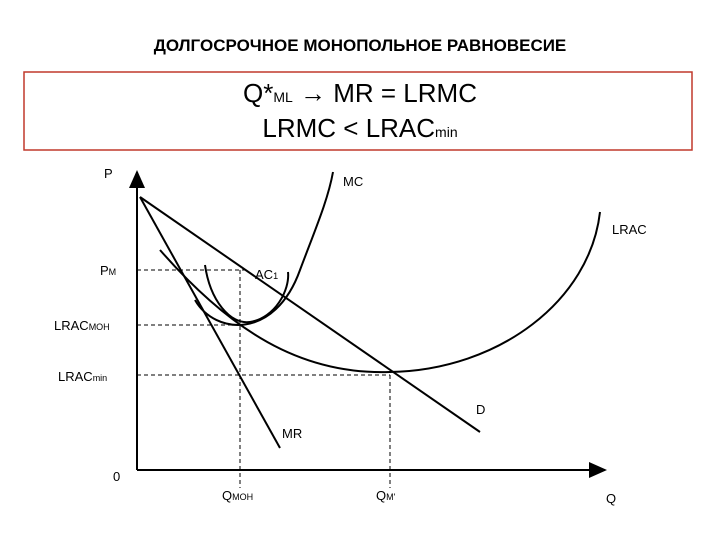 The width and height of the screenshot is (720, 540). I want to click on ac1-curve, so click(247, 294).